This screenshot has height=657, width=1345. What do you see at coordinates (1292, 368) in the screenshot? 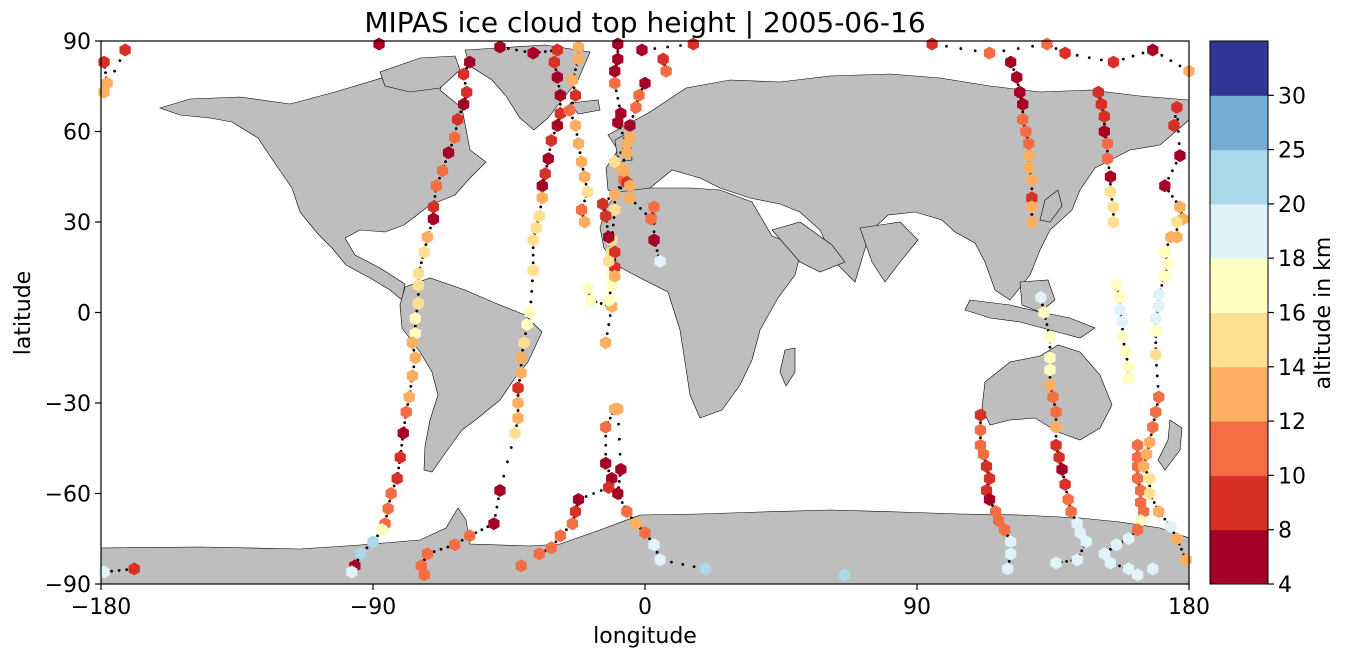
I see `colorbar-tick-label: 14` at bounding box center [1292, 368].